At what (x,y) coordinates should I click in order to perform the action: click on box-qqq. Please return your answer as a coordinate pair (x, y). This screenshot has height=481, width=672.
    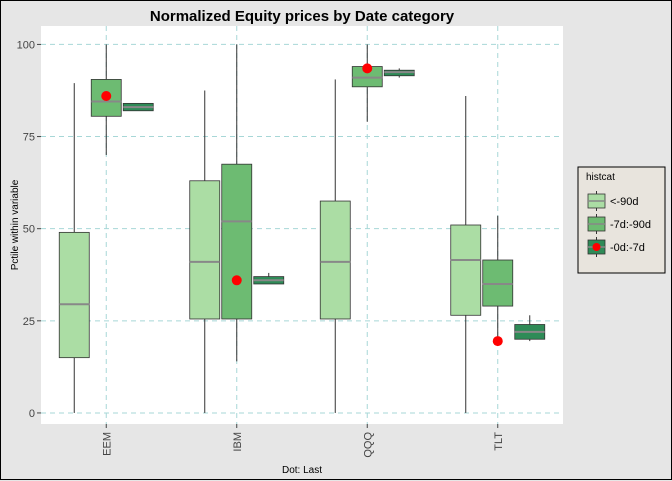
    Looking at the image, I should click on (335, 260).